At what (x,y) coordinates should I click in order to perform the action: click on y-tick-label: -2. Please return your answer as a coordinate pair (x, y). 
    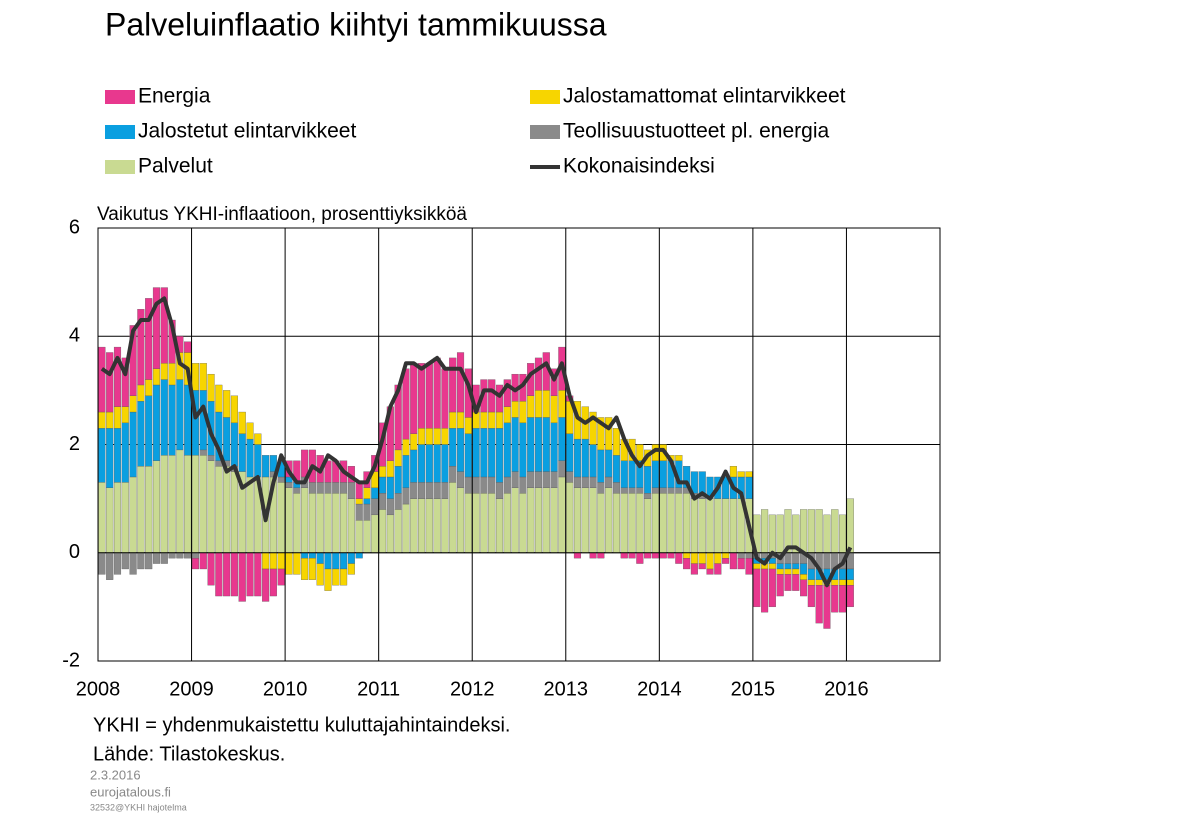
    Looking at the image, I should click on (71, 660).